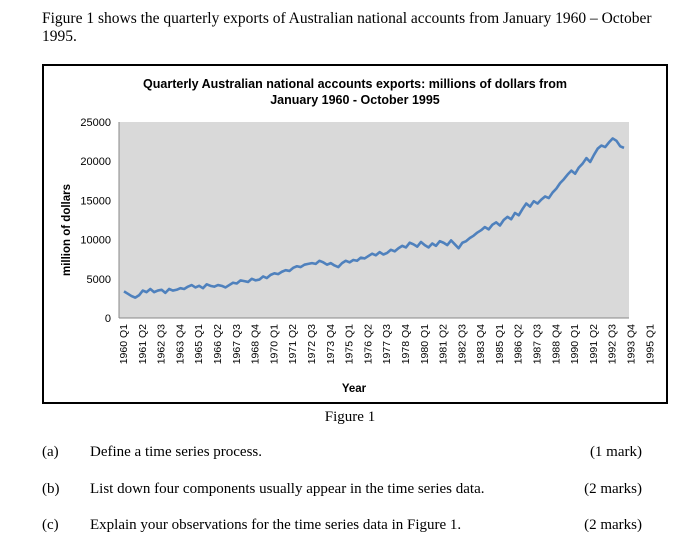  What do you see at coordinates (176, 452) in the screenshot?
I see `question-text: Define a time series process.` at bounding box center [176, 452].